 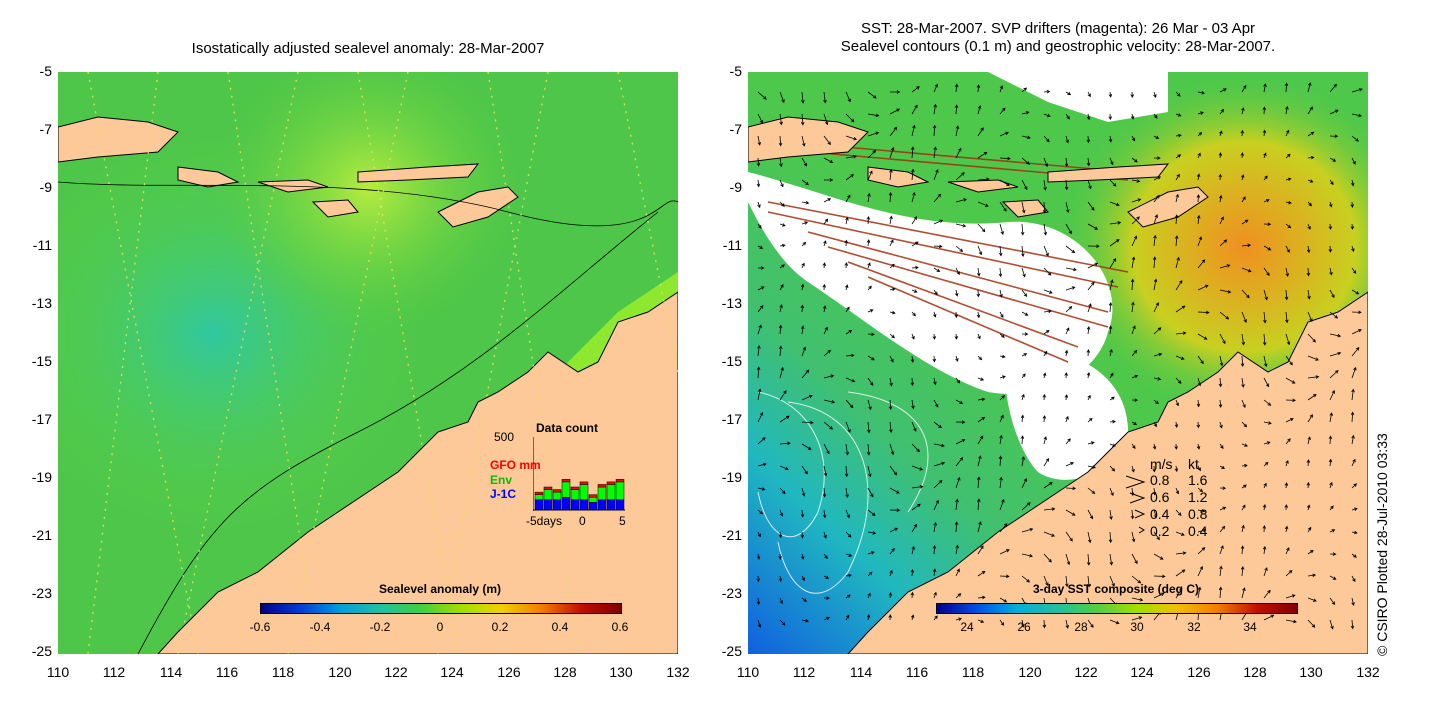 I want to click on java-island, so click(x=118, y=139).